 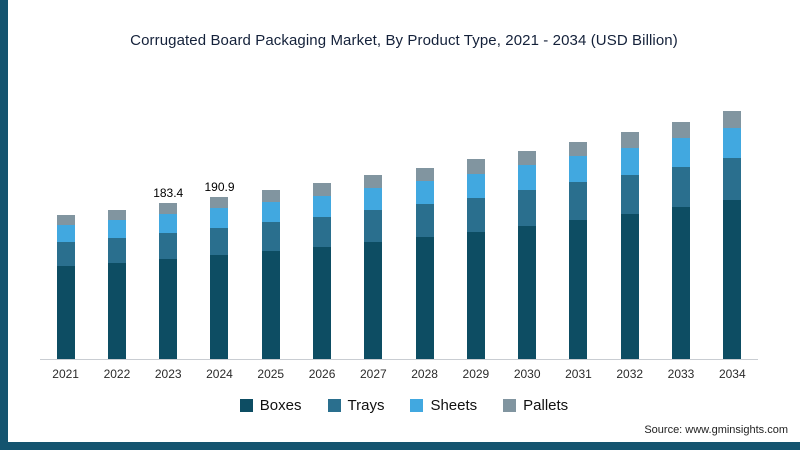 What do you see at coordinates (578, 374) in the screenshot?
I see `x-tick-label-2031: 2031` at bounding box center [578, 374].